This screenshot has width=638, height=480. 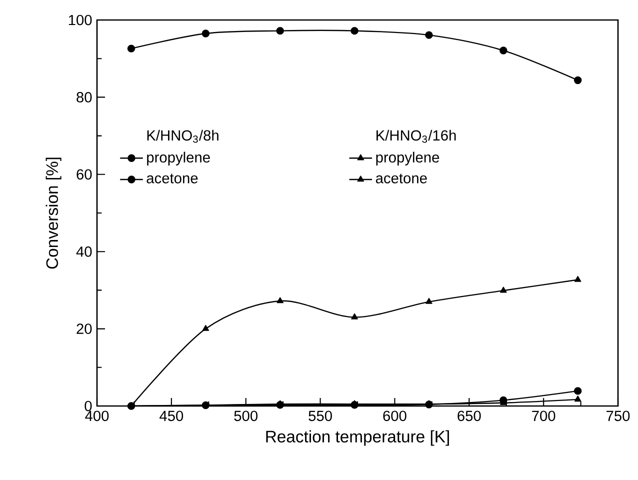 I want to click on x-tick-label: 450, so click(x=172, y=416).